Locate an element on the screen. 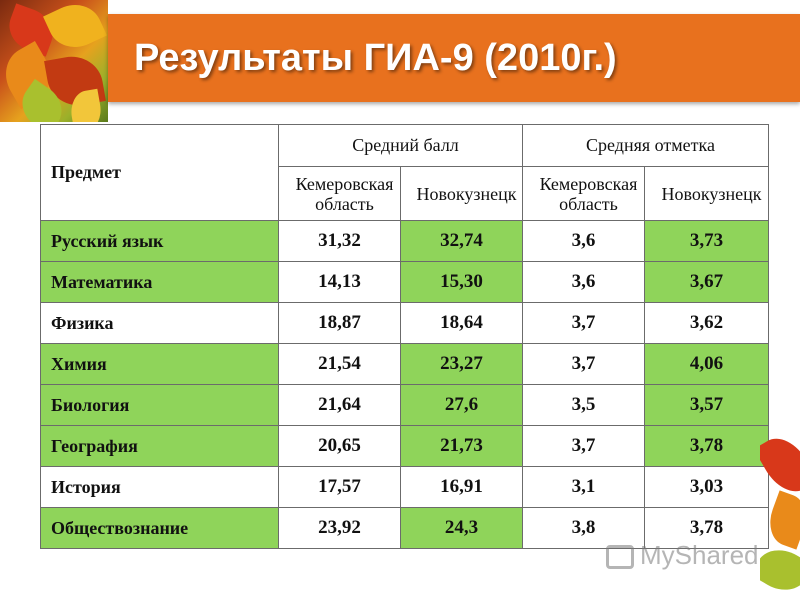 The height and width of the screenshot is (600, 800). grade-city-cell: 3,03 is located at coordinates (706, 487).